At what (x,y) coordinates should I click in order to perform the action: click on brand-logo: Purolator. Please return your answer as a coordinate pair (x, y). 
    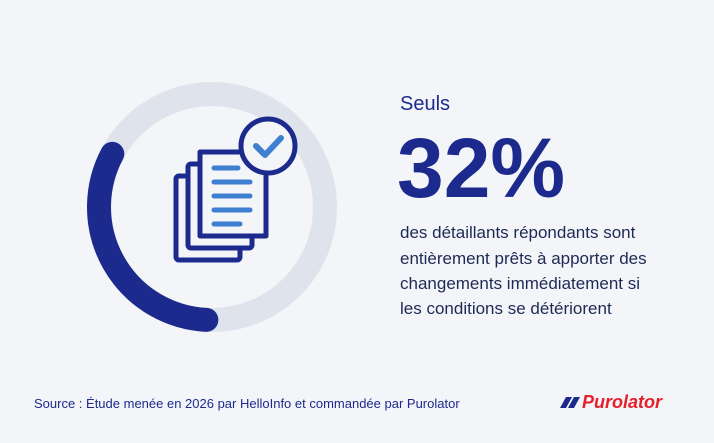
    Looking at the image, I should click on (611, 402).